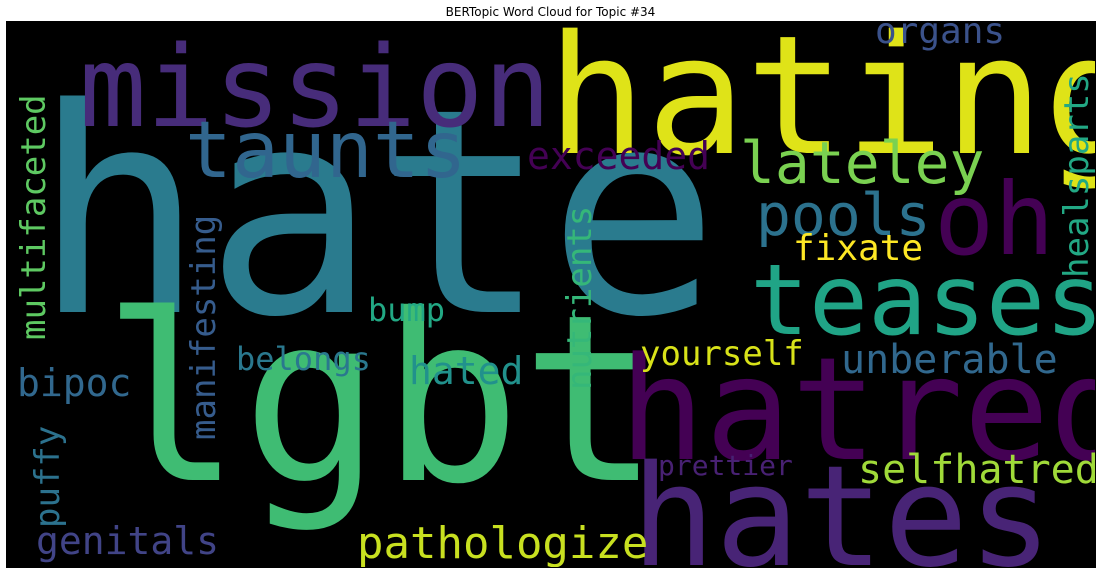 The height and width of the screenshot is (574, 1101). I want to click on word-bump: bump, so click(407, 310).